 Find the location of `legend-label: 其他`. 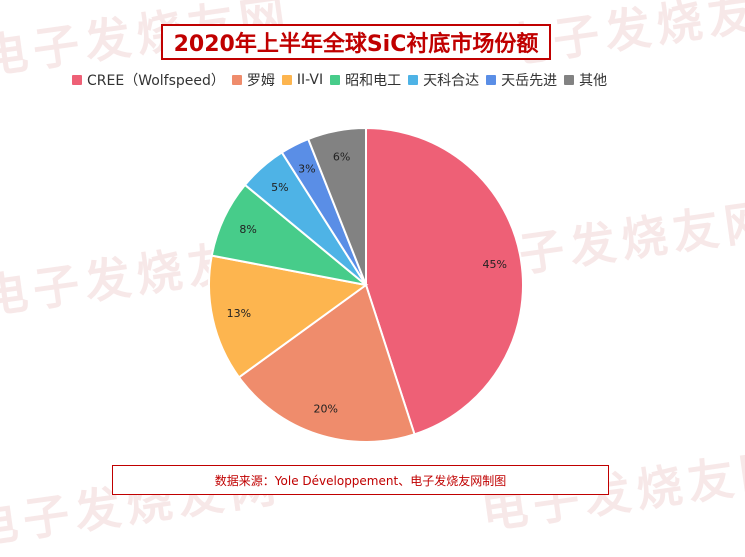

legend-label: 其他 is located at coordinates (593, 81).